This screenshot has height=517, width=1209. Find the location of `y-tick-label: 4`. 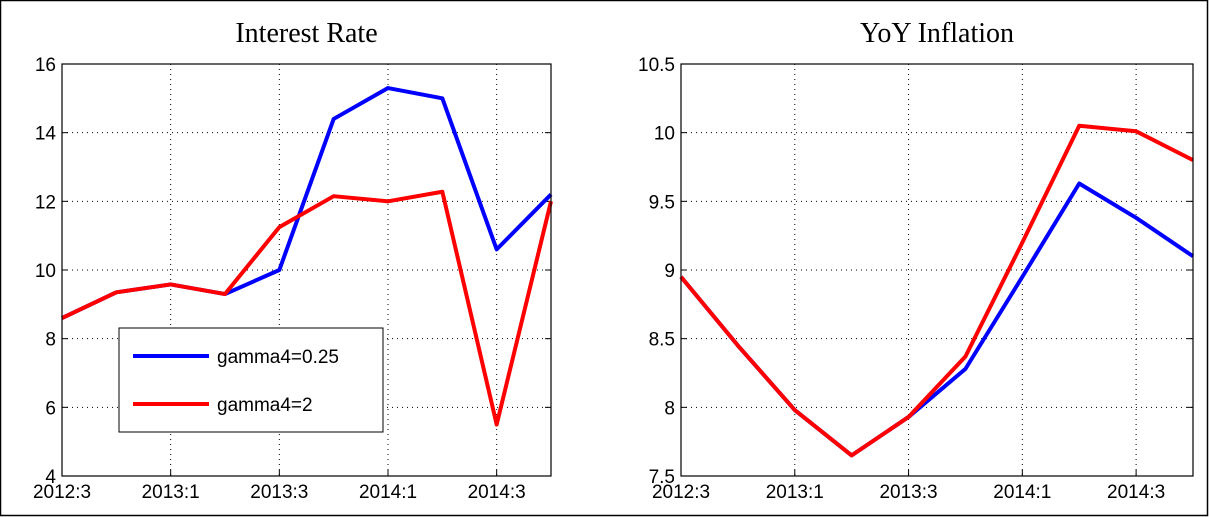

y-tick-label: 4 is located at coordinates (50, 477).